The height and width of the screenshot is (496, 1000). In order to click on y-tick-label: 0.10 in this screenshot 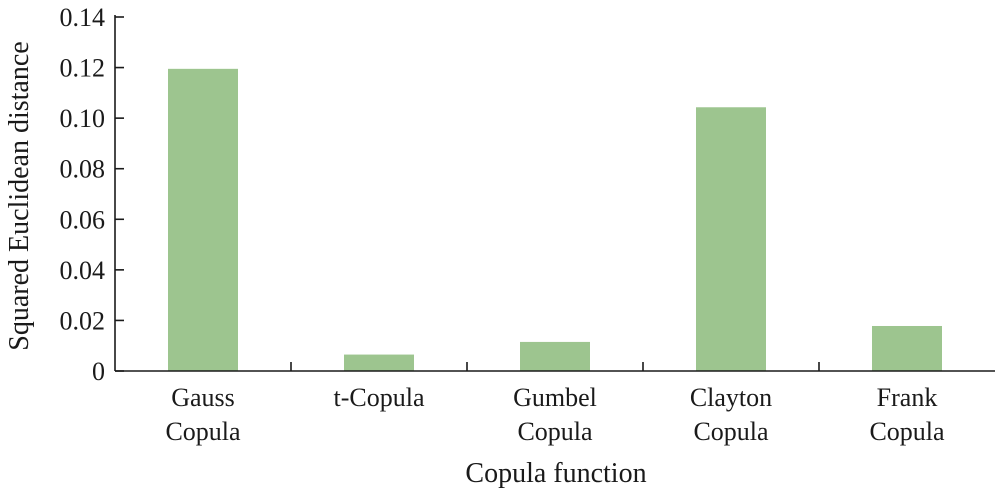, I will do `click(83, 118)`.